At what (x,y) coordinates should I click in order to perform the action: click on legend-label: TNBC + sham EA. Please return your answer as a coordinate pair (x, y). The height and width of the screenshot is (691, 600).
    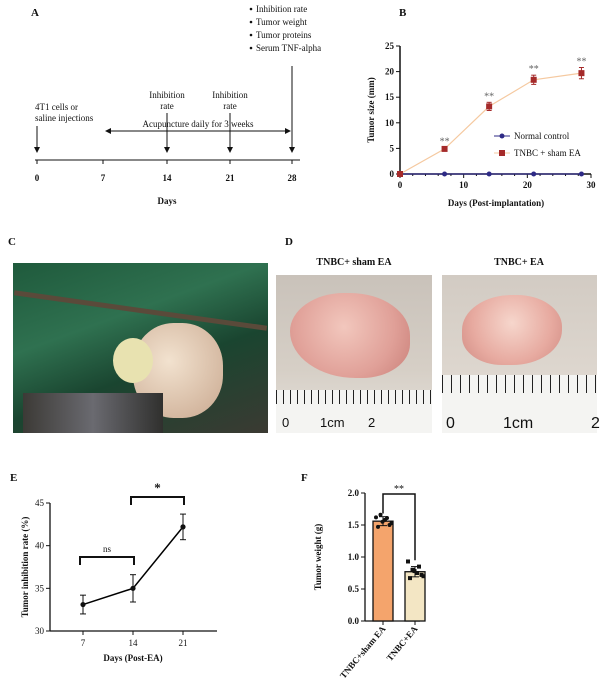
    Looking at the image, I should click on (547, 153).